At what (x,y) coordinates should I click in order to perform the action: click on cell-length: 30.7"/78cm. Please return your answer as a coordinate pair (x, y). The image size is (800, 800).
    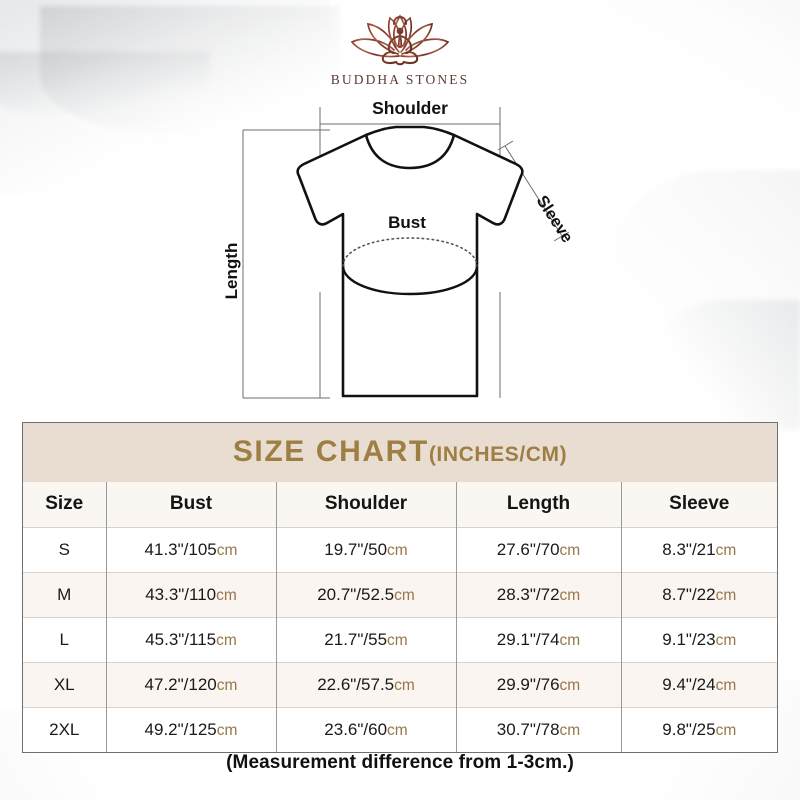
    Looking at the image, I should click on (538, 729).